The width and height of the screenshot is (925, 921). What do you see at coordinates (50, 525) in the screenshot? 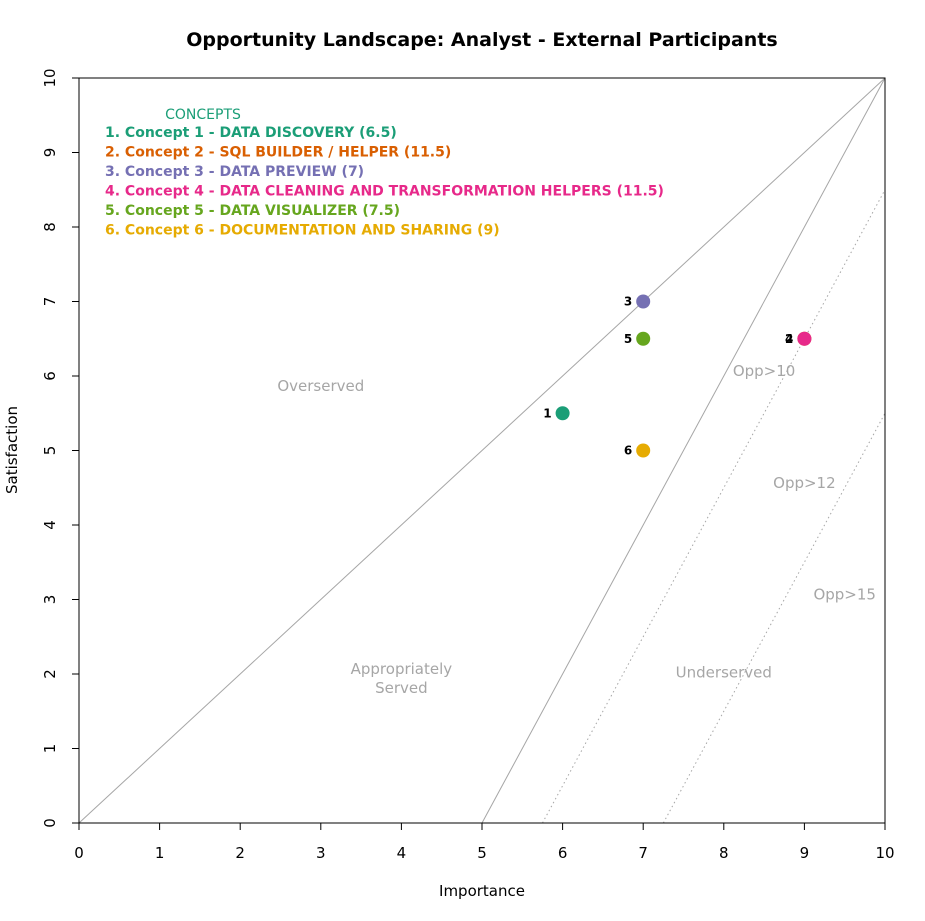
I see `y-tick-label: 4` at bounding box center [50, 525].